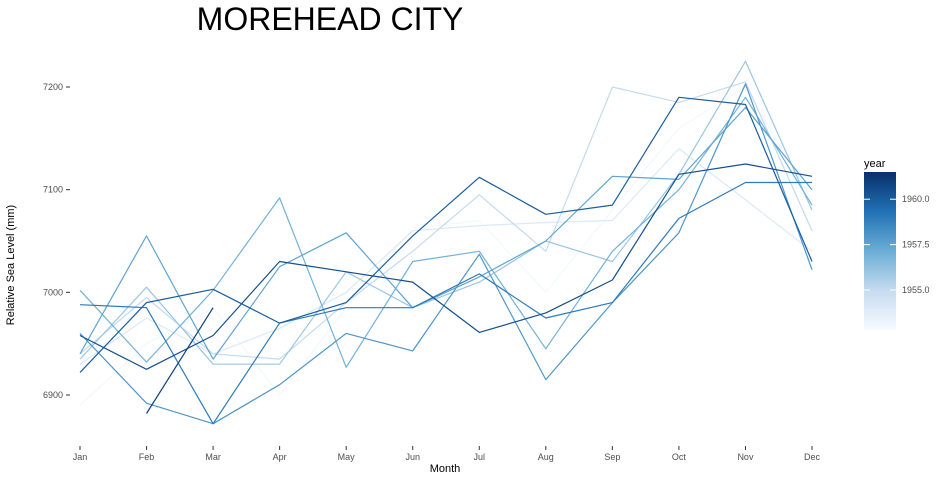  Describe the element at coordinates (679, 457) in the screenshot. I see `x-tick-label: Oct` at that location.